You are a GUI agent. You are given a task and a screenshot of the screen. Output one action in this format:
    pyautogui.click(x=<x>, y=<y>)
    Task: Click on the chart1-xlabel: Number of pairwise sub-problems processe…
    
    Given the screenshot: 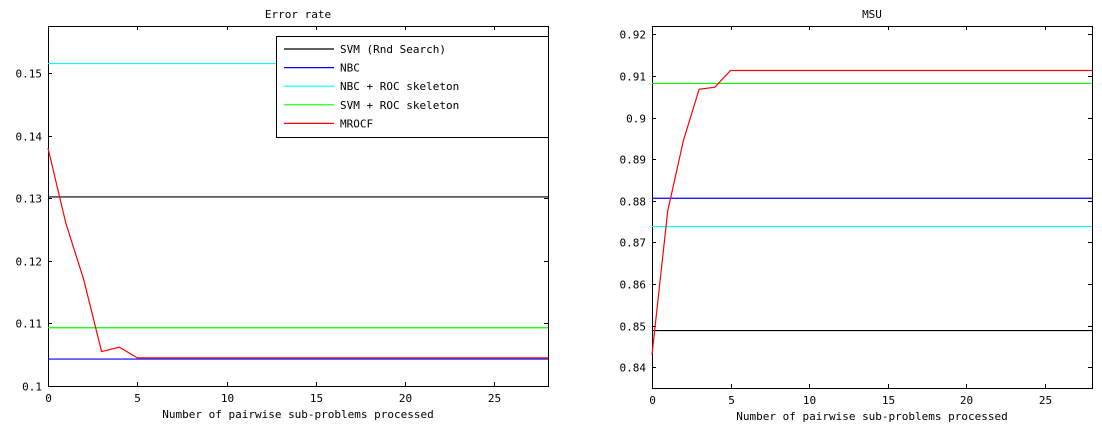 What is the action you would take?
    pyautogui.click(x=298, y=414)
    